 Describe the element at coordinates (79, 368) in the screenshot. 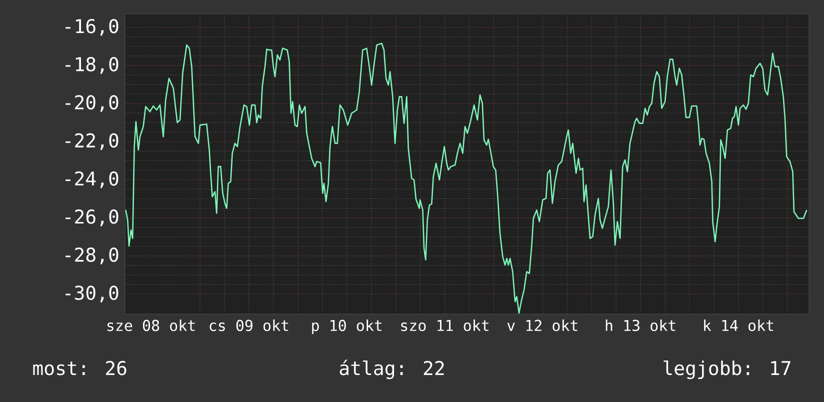

I see `text: most: 26` at that location.